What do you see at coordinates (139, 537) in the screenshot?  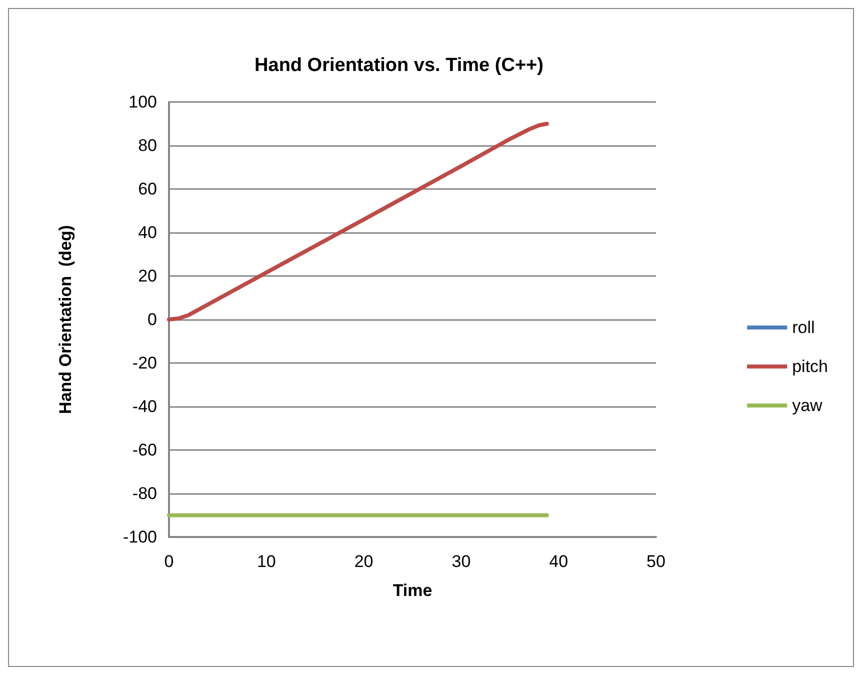 I see `y-tick-label: -100` at bounding box center [139, 537].